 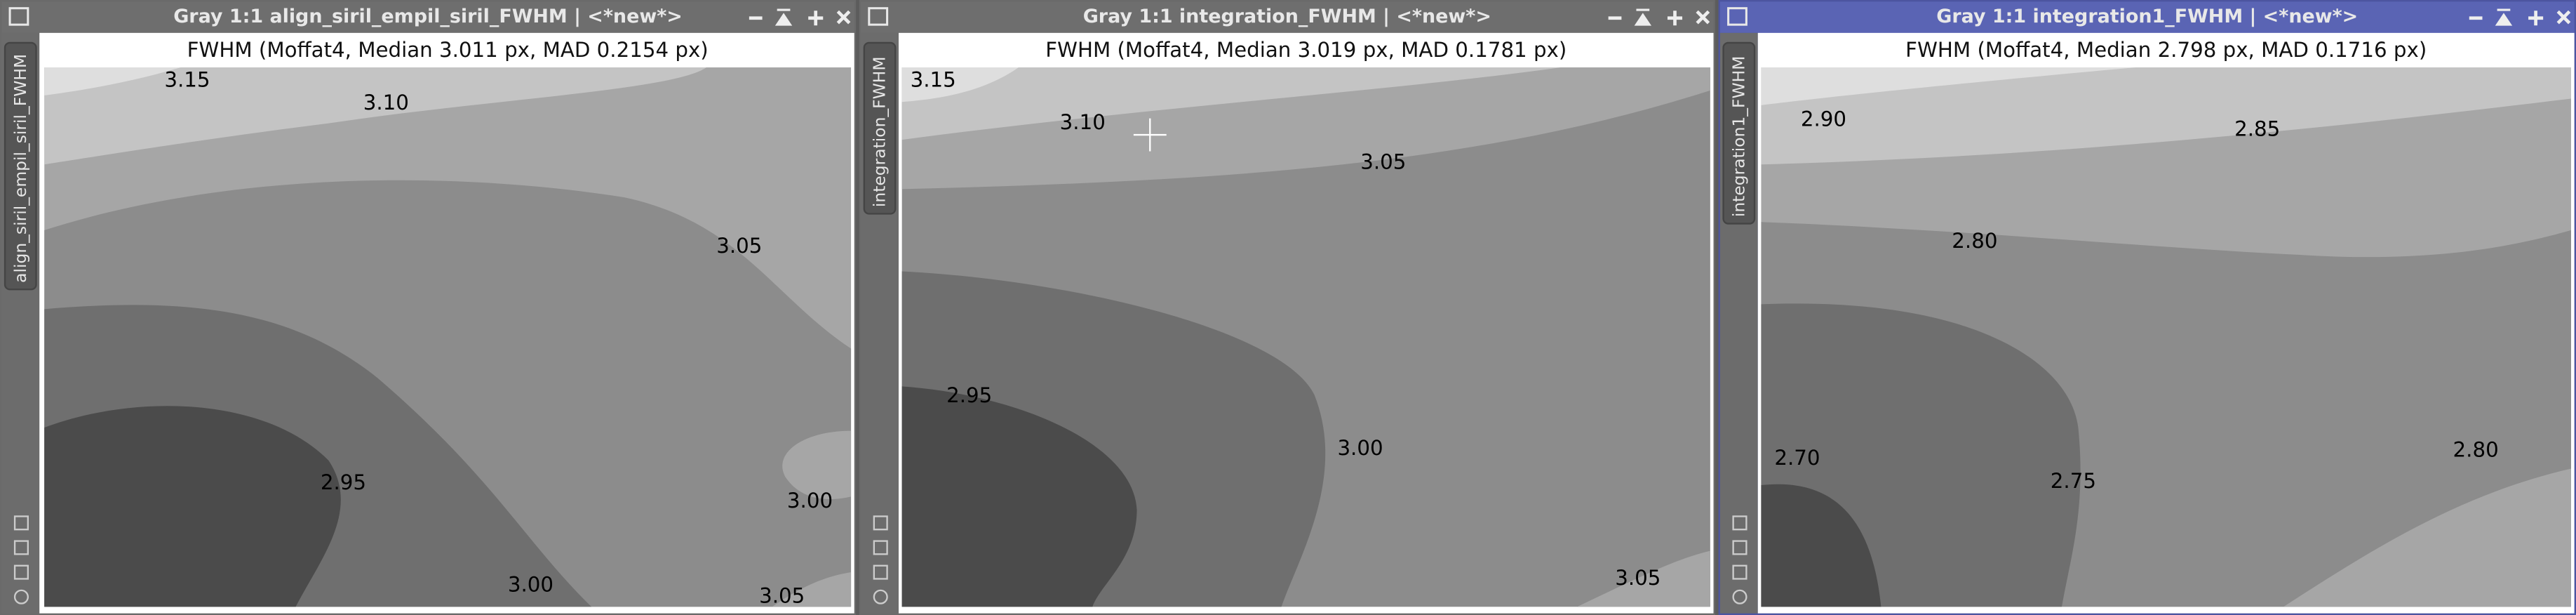 I want to click on view-tab-label: integration1_FWHM, so click(x=1739, y=137).